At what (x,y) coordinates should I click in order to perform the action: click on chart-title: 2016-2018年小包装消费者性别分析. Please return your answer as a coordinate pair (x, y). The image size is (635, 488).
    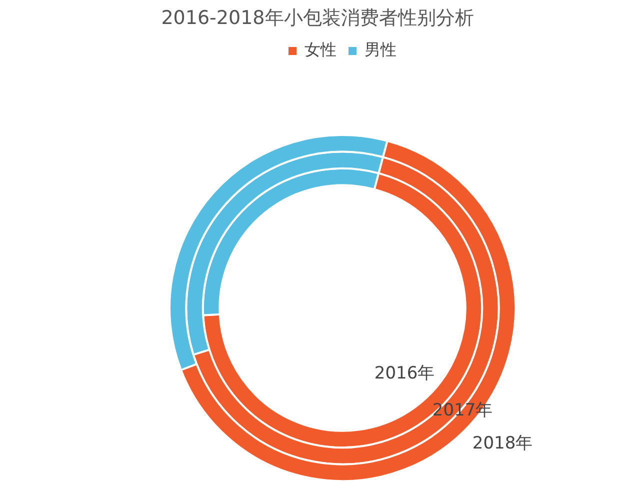
    Looking at the image, I should click on (317, 18).